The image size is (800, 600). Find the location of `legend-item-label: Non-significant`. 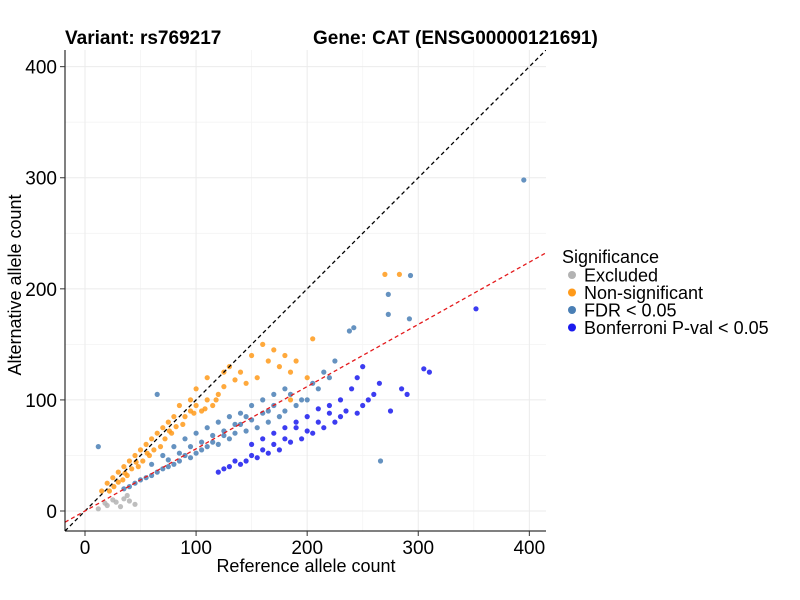

legend-item-label: Non-significant is located at coordinates (643, 293).